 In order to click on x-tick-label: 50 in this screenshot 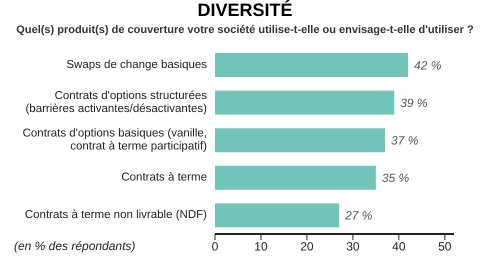, I will do `click(445, 247)`.